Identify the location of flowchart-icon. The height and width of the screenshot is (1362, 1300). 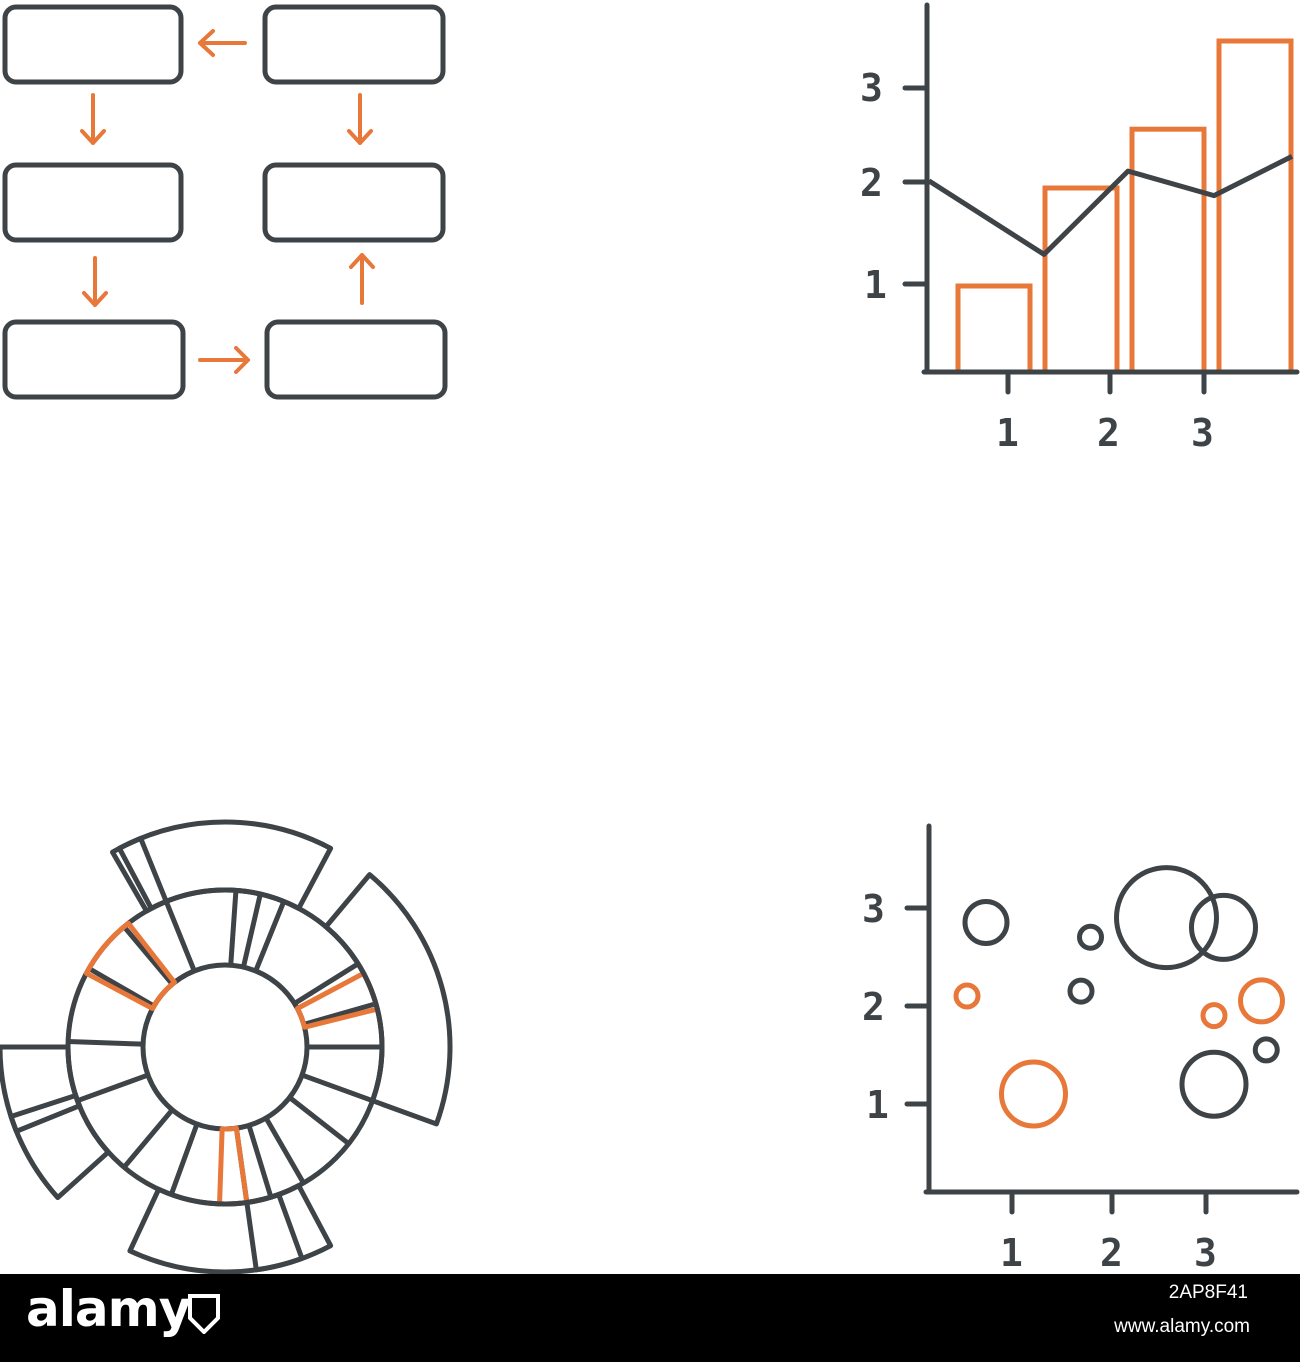
(225, 202).